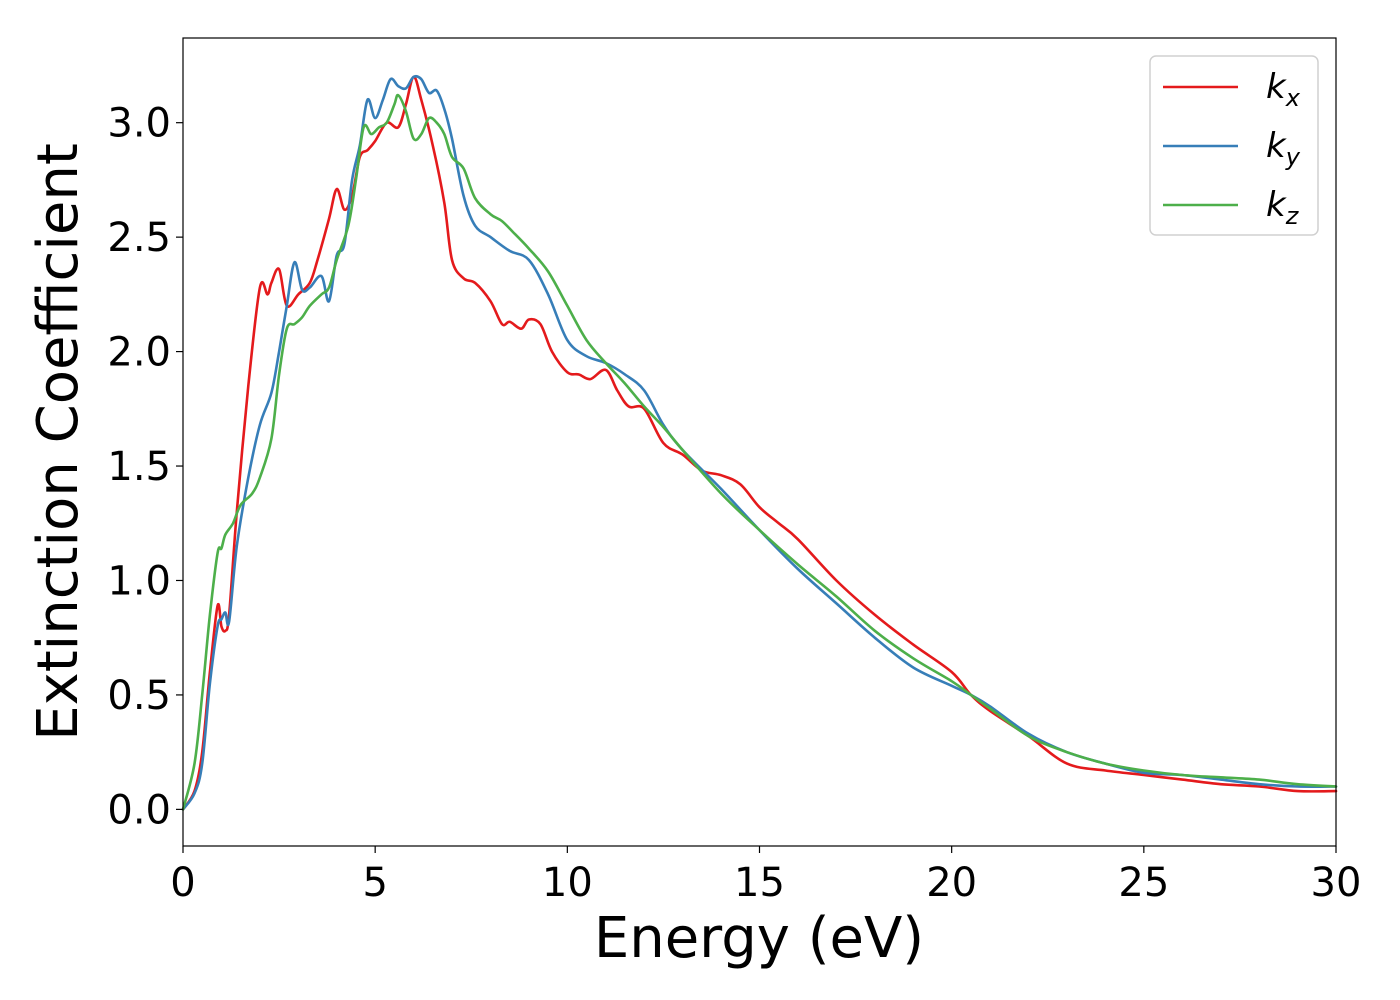  I want to click on y-tick-label: 0.5, so click(139, 696).